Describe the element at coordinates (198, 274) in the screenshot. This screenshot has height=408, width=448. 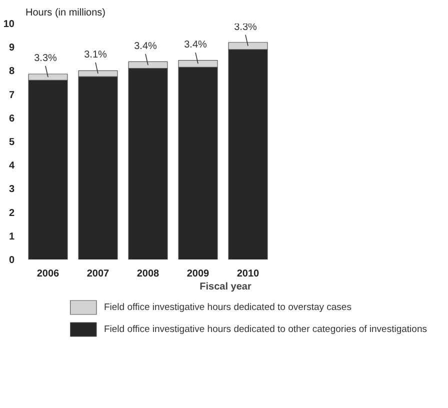
I see `x-tick-label: 2009` at that location.